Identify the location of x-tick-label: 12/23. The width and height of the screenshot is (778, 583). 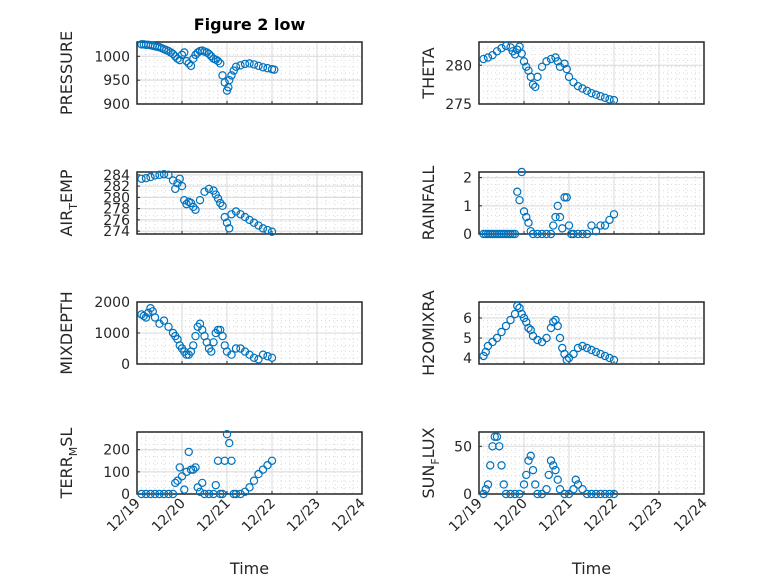
(304, 516).